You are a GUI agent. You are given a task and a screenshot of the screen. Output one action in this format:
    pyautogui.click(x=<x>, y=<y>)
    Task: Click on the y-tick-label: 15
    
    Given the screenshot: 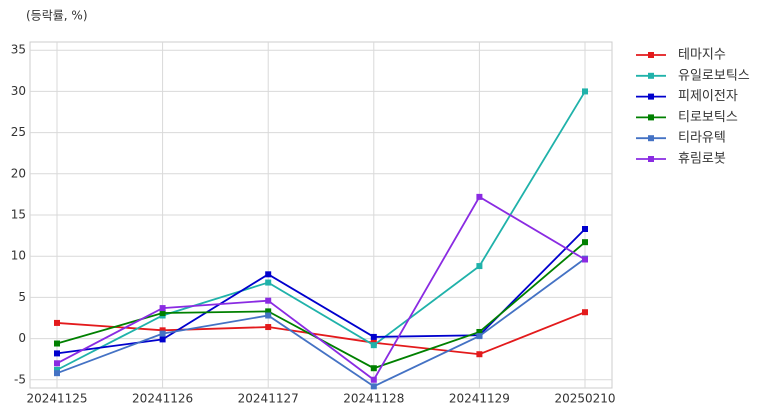 What is the action you would take?
    pyautogui.click(x=18, y=215)
    